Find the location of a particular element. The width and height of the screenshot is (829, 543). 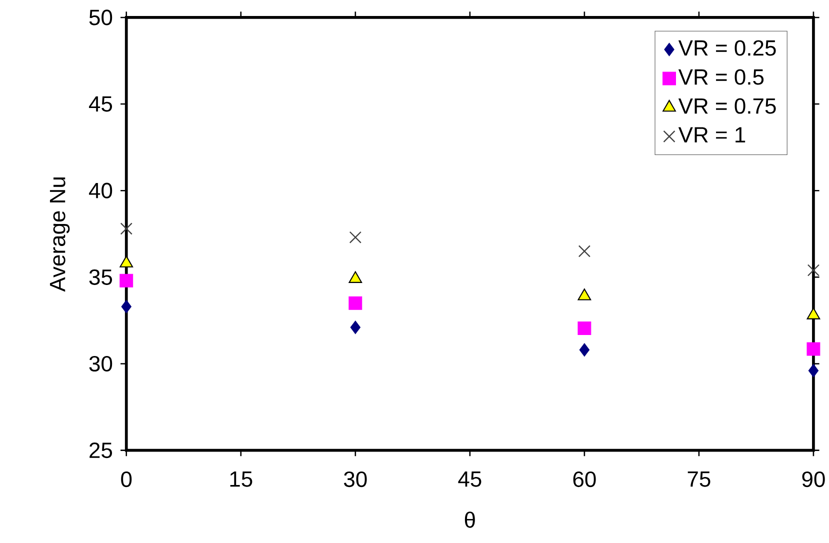

x-tick-label: 15 is located at coordinates (241, 479).